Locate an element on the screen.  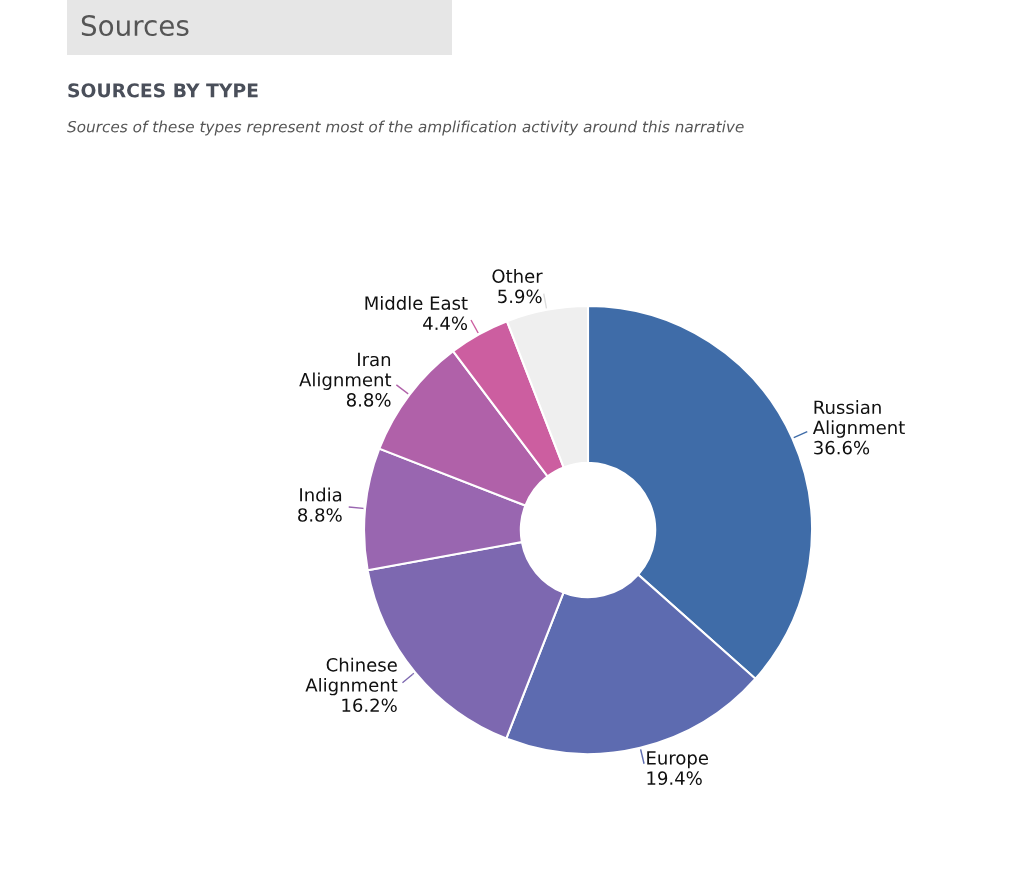
slice-label: Russian Alignment is located at coordinates (858, 419).